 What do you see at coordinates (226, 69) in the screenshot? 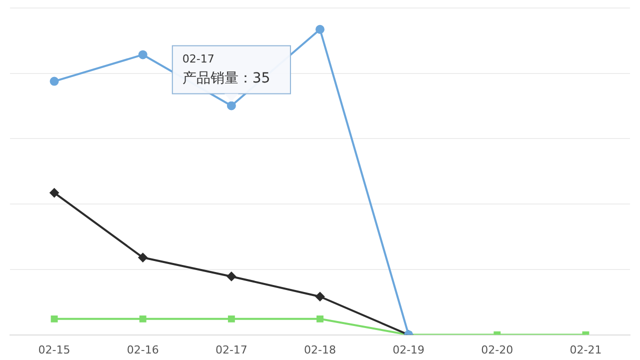
I see `annotation: 02-17 产品销量：35` at bounding box center [226, 69].